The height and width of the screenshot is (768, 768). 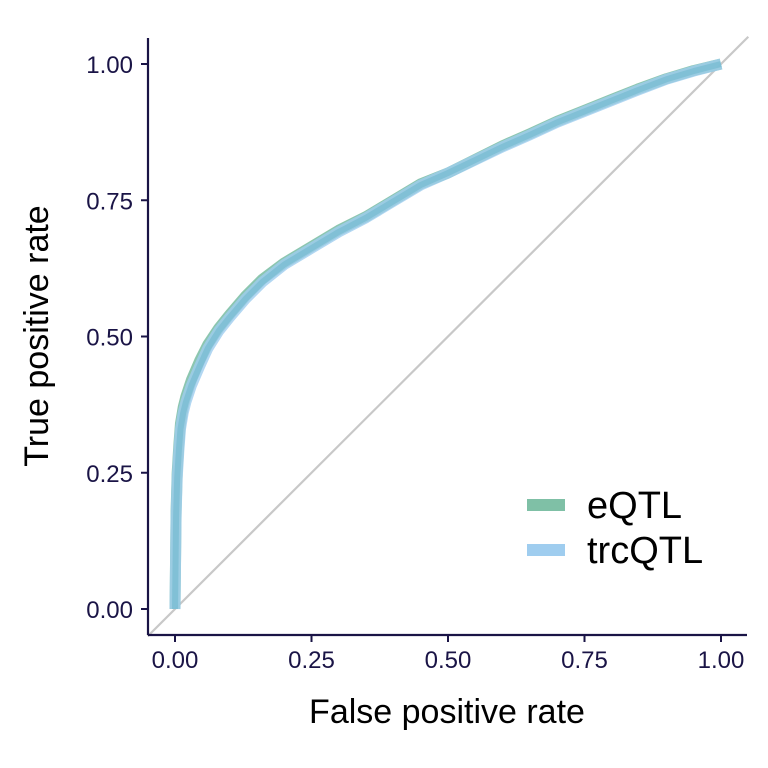 What do you see at coordinates (37, 335) in the screenshot?
I see `y-axis-title: True positive rate` at bounding box center [37, 335].